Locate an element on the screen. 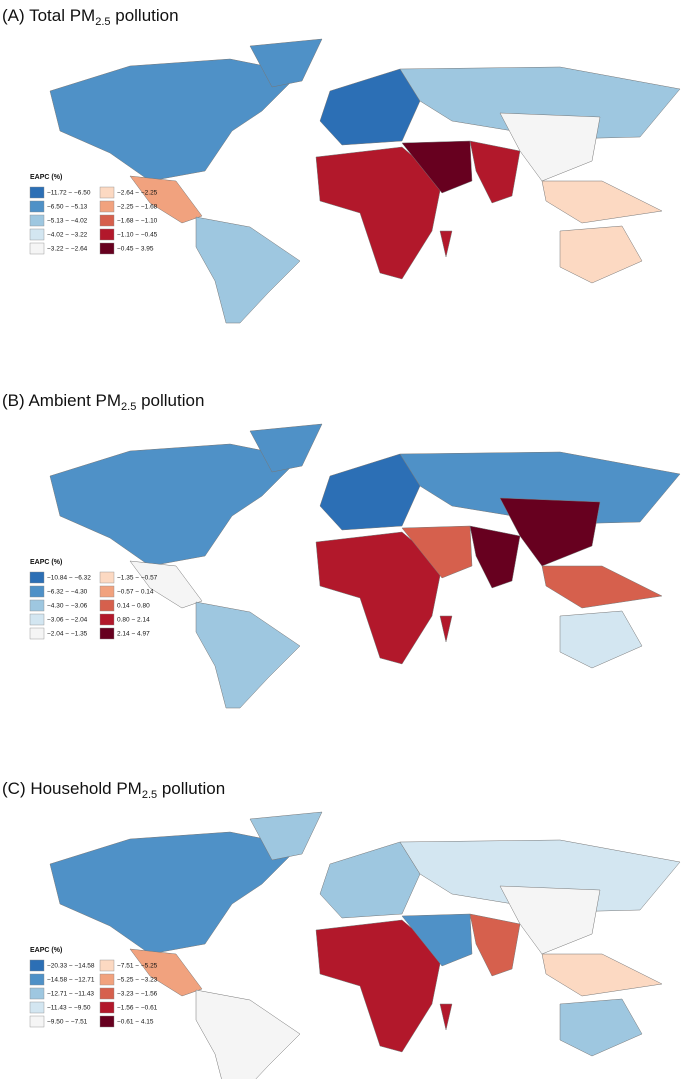 Image resolution: width=685 pixels, height=1079 pixels. title-text: (C) Household PM is located at coordinates (72, 788).